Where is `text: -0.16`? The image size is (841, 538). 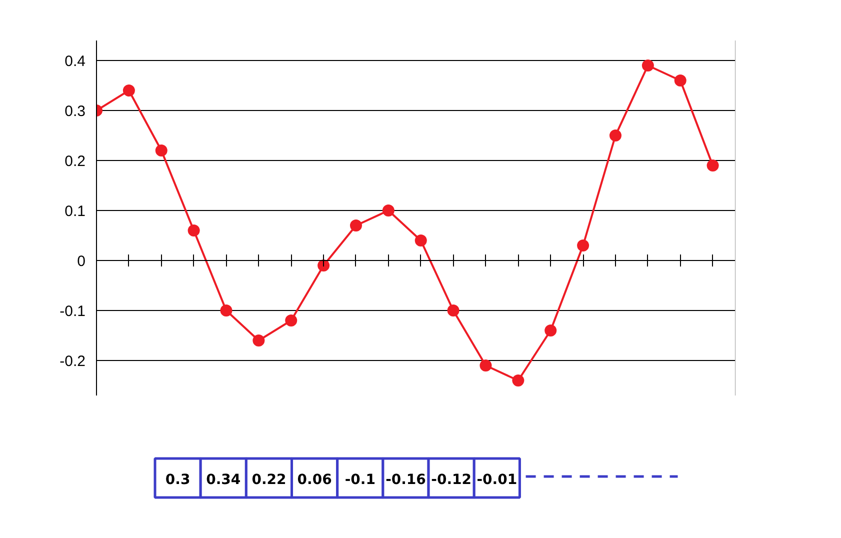 text: -0.16 is located at coordinates (406, 480).